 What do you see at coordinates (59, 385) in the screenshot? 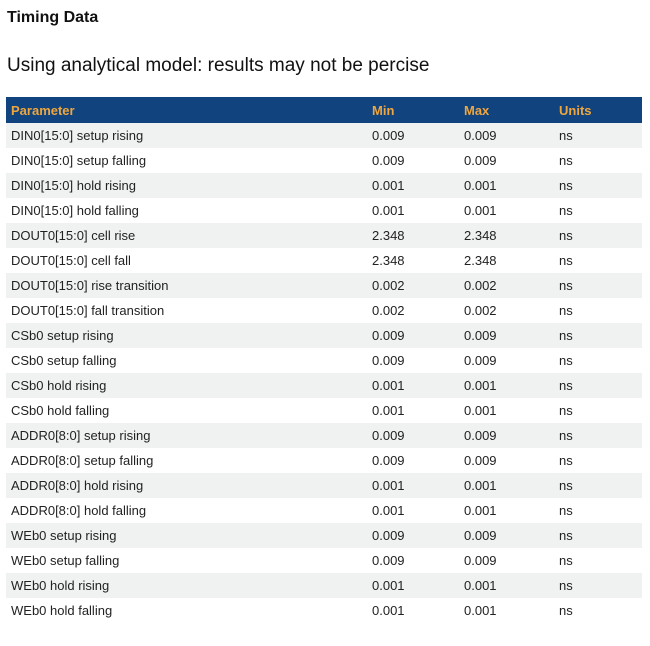
I see `cell-parameter: CSb0 hold rising` at bounding box center [59, 385].